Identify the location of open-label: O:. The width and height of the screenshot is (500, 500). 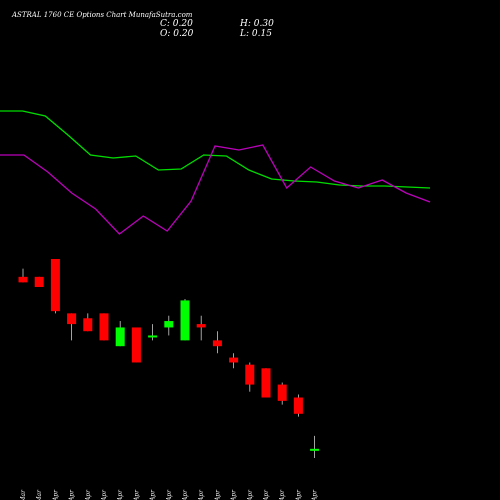
(165, 34).